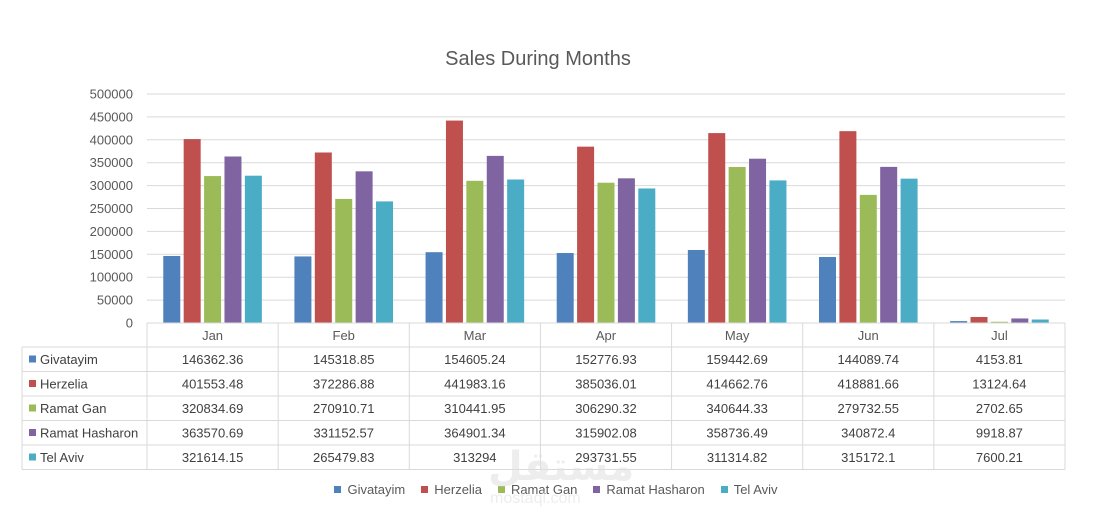  What do you see at coordinates (212, 335) in the screenshot?
I see `x-tick-label: Jan` at bounding box center [212, 335].